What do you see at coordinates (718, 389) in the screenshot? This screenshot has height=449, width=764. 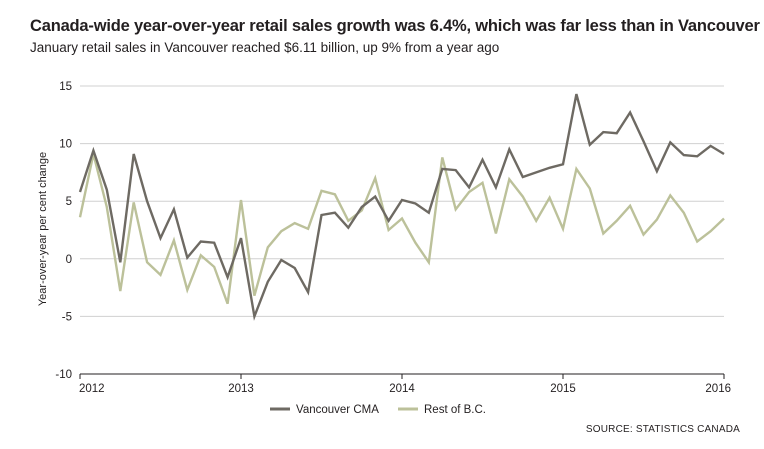 I see `x-tick-label: 2016` at bounding box center [718, 389].